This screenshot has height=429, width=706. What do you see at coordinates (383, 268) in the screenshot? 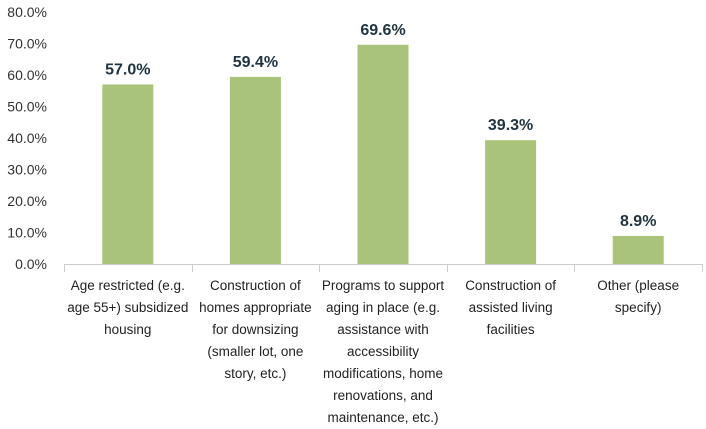
I see `x-axis` at bounding box center [383, 268].